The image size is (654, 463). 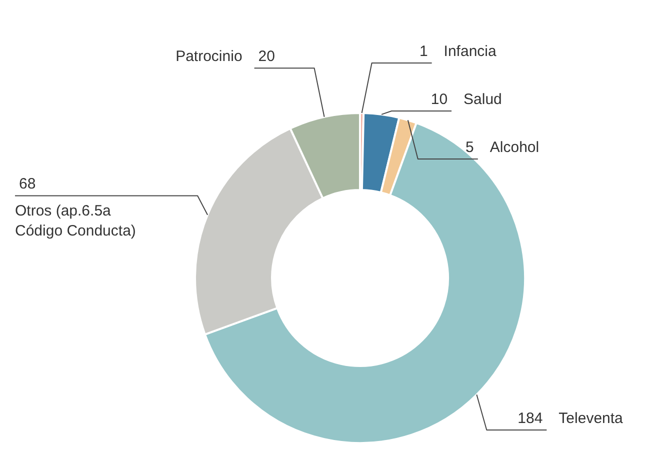 I want to click on slice-label: Salud, so click(x=483, y=99).